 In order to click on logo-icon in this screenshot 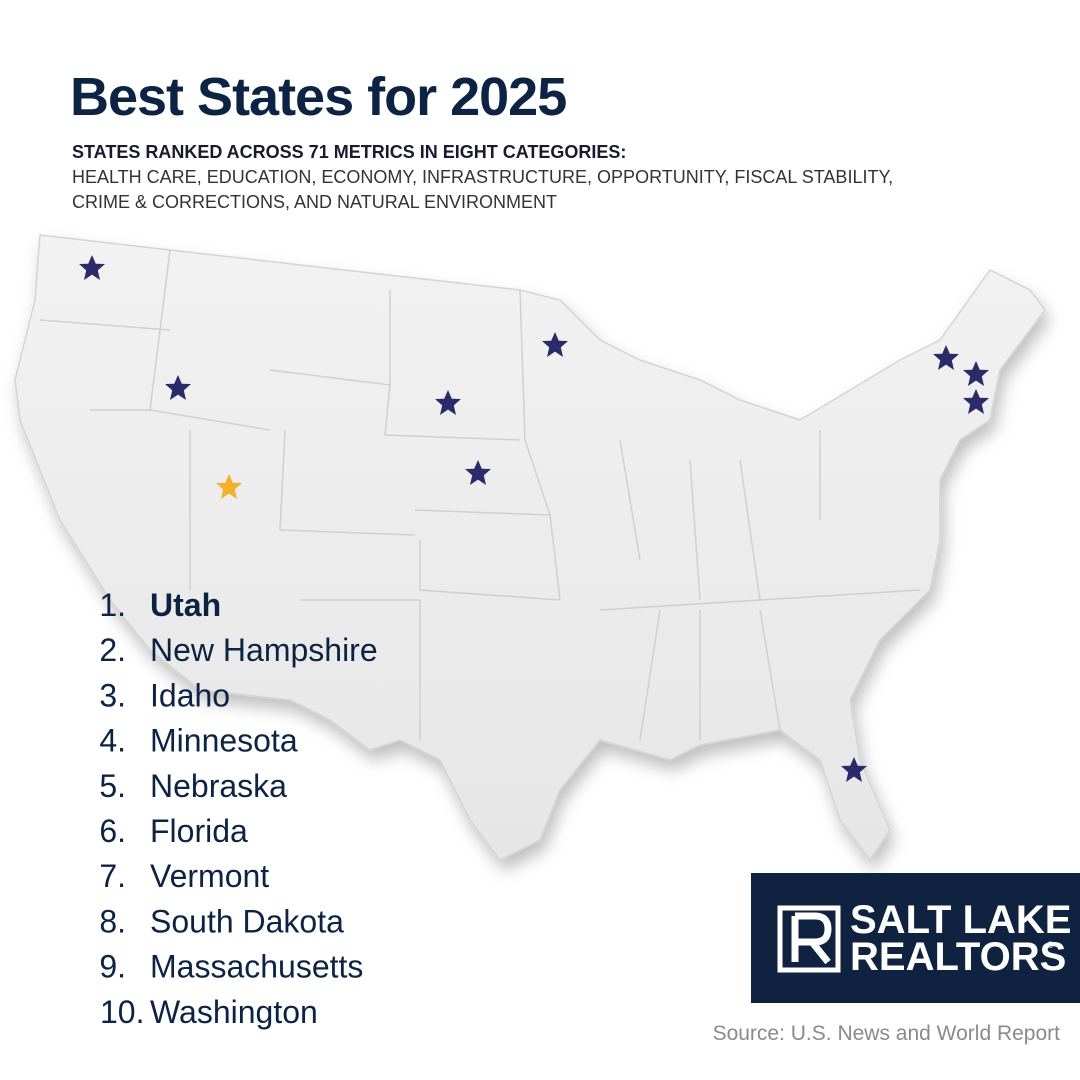, I will do `click(809, 939)`.